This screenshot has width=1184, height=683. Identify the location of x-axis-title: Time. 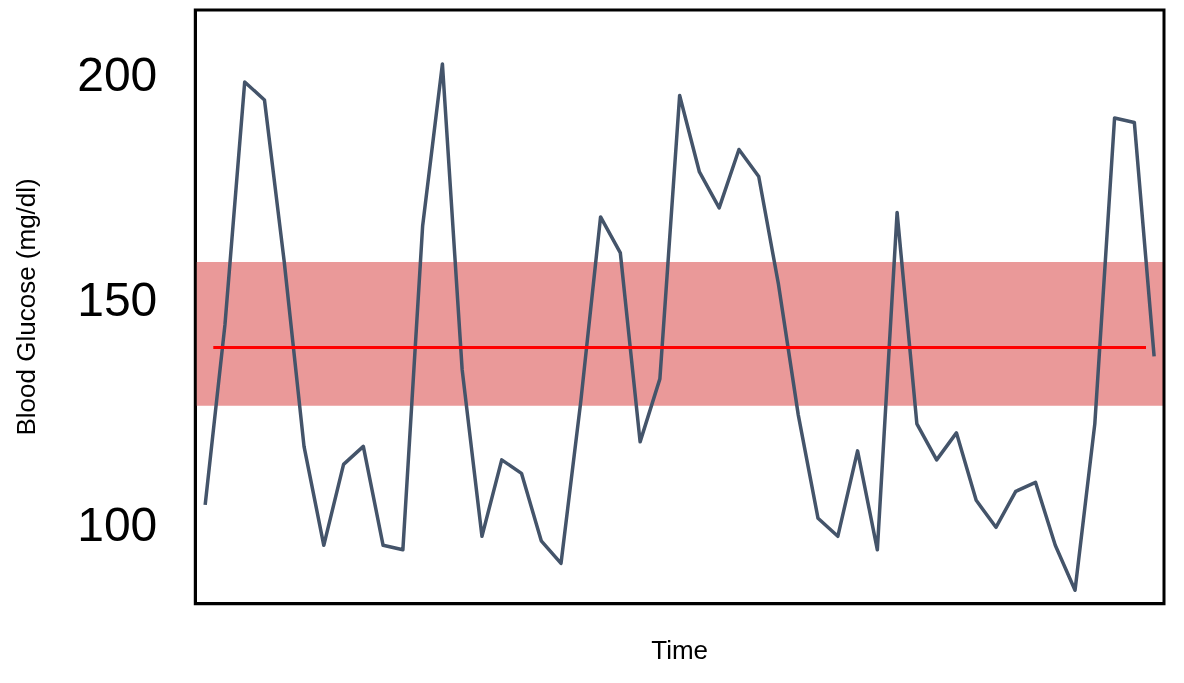
(680, 649).